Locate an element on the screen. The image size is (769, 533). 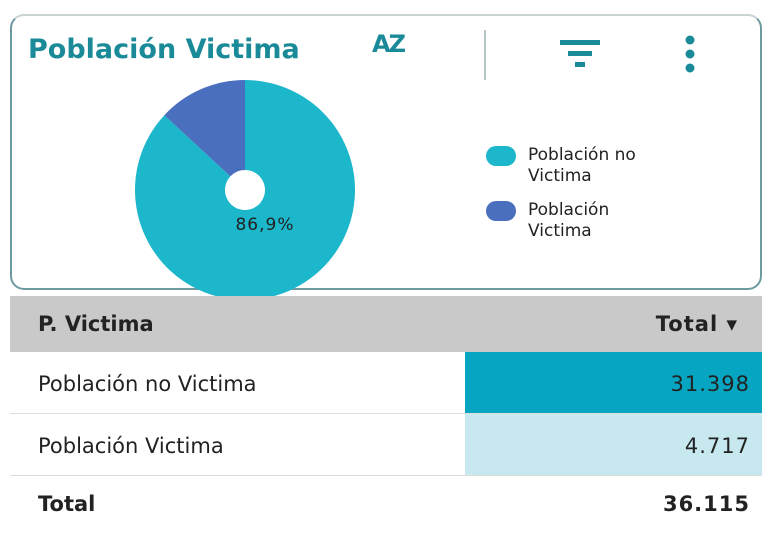
data-label: 86,9% is located at coordinates (264, 225).